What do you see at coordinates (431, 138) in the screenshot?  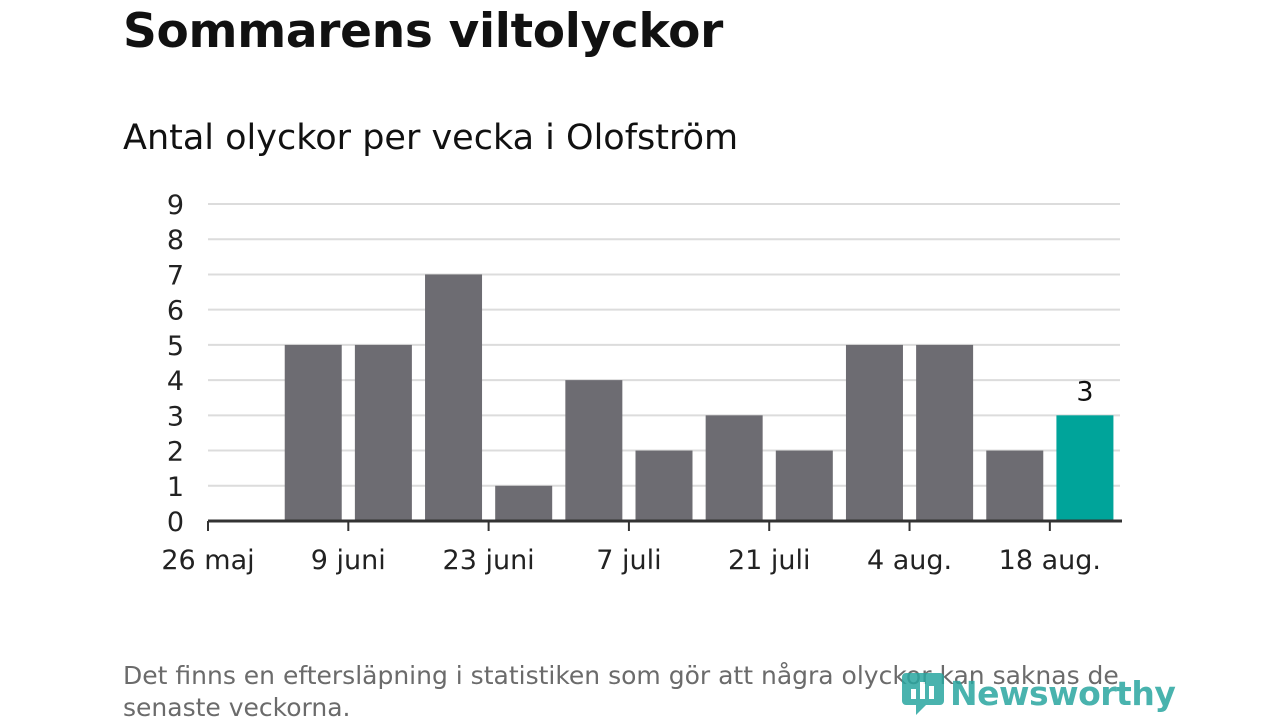 I see `chart-subtitle: Antal olyckor per vecka i Olofström` at bounding box center [431, 138].